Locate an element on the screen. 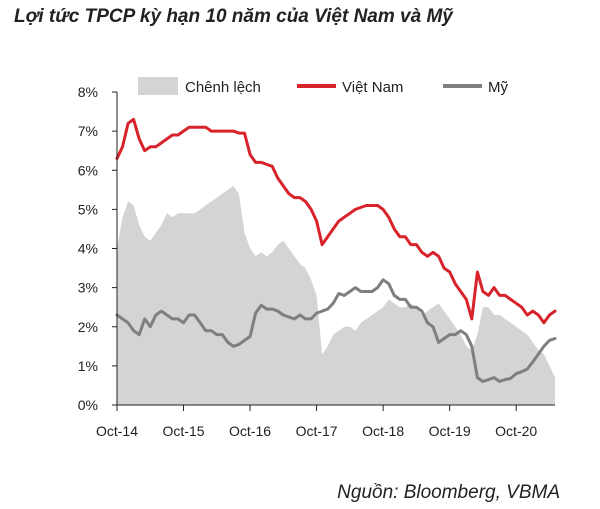  x-tick-label: Oct-14 is located at coordinates (117, 431).